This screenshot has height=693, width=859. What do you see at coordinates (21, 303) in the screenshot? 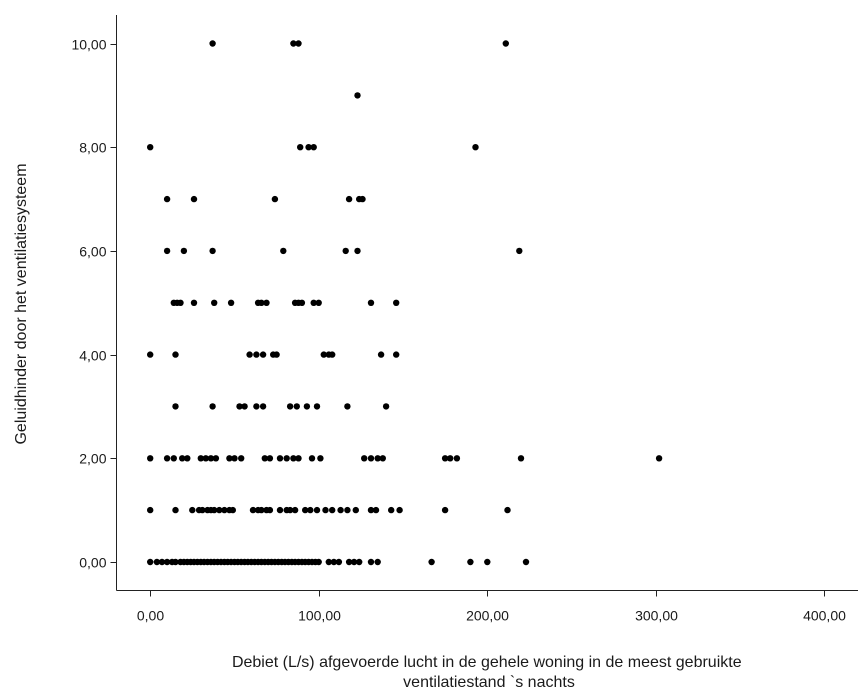
I see `y-axis-title: Geluidhinder door het ventilatiesysteem` at bounding box center [21, 303].